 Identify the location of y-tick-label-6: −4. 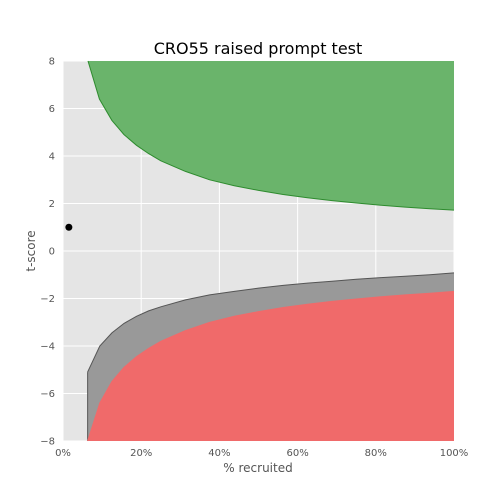
(47, 347).